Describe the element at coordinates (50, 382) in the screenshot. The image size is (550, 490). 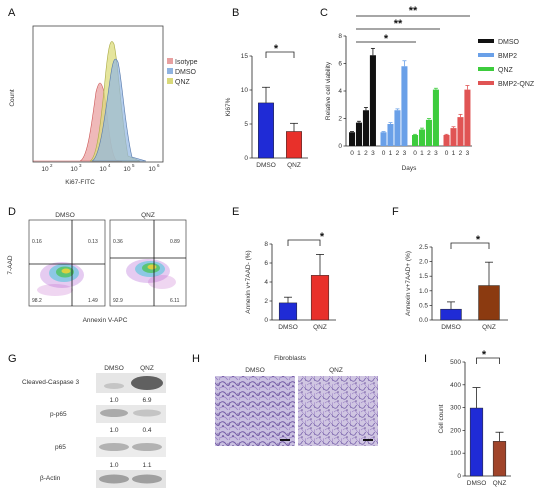
I see `blot-row-label: Cleaved-Caspase 3` at that location.